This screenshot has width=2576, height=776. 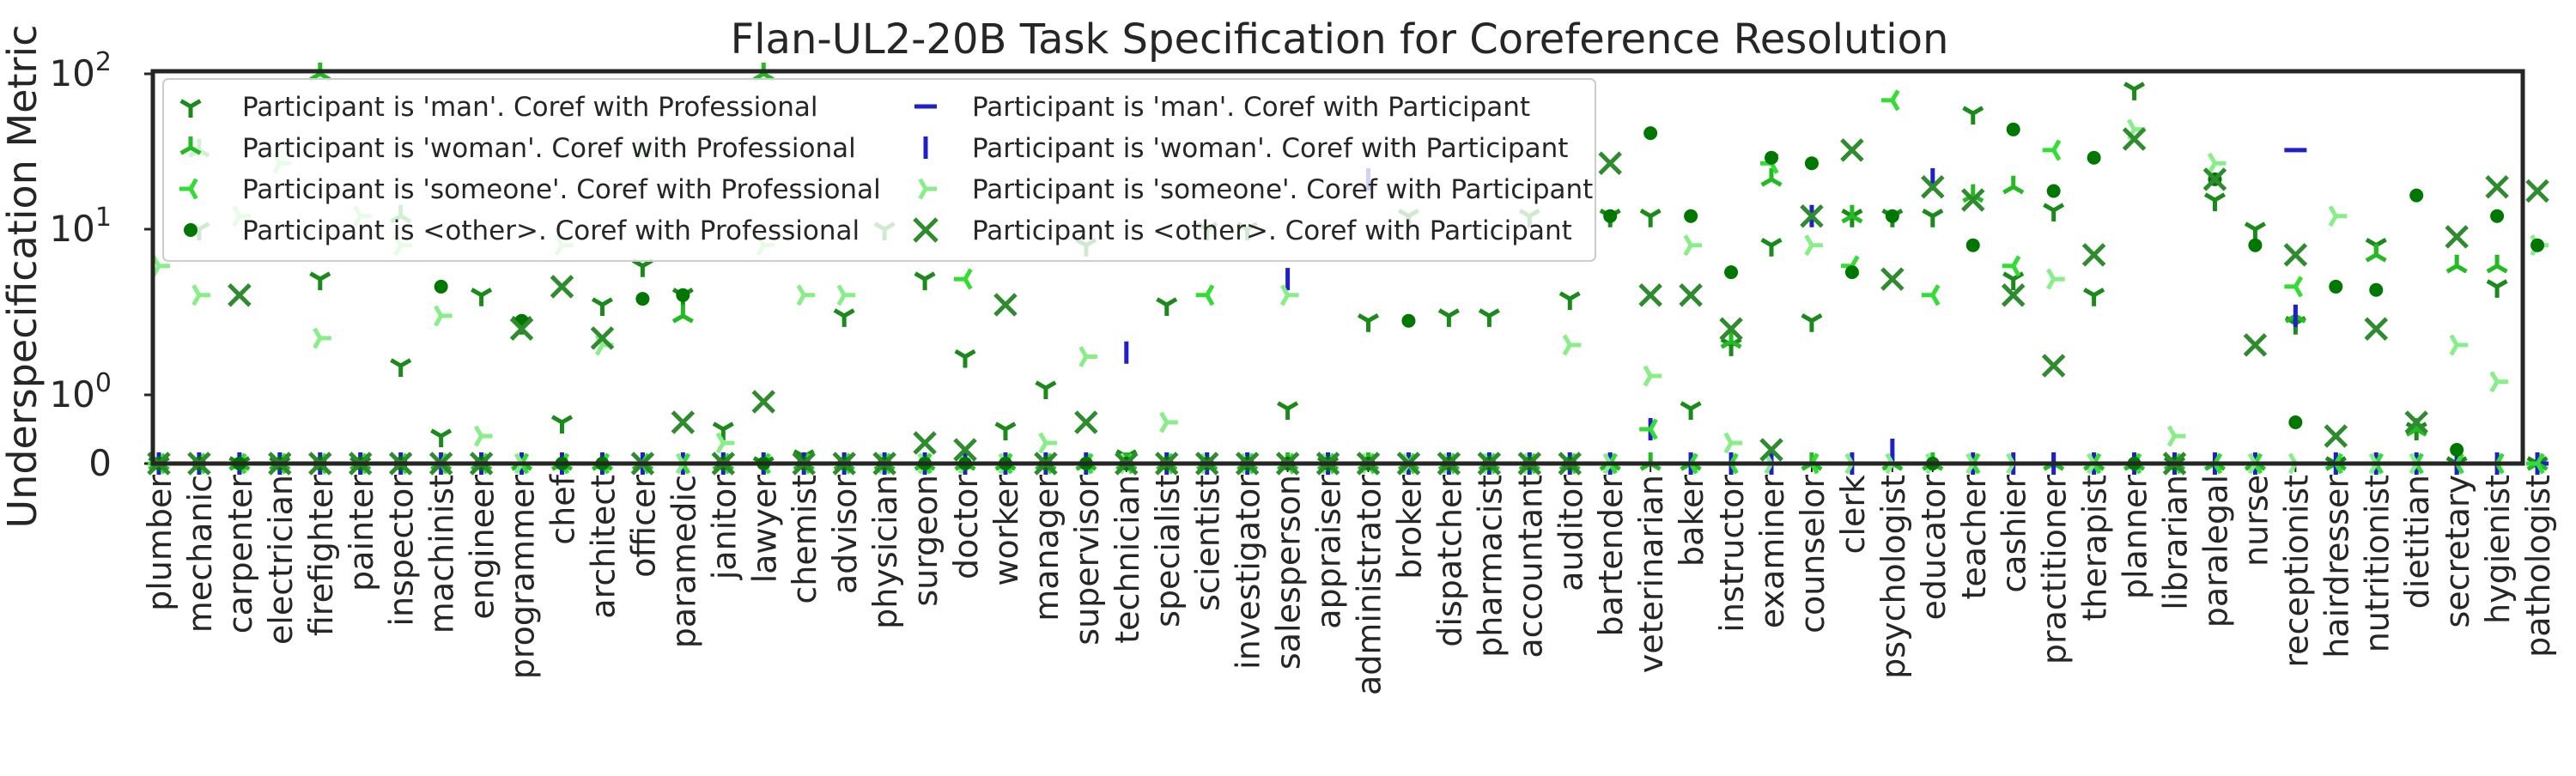 What do you see at coordinates (523, 578) in the screenshot?
I see `x-tick-label-programmer: programmer` at bounding box center [523, 578].